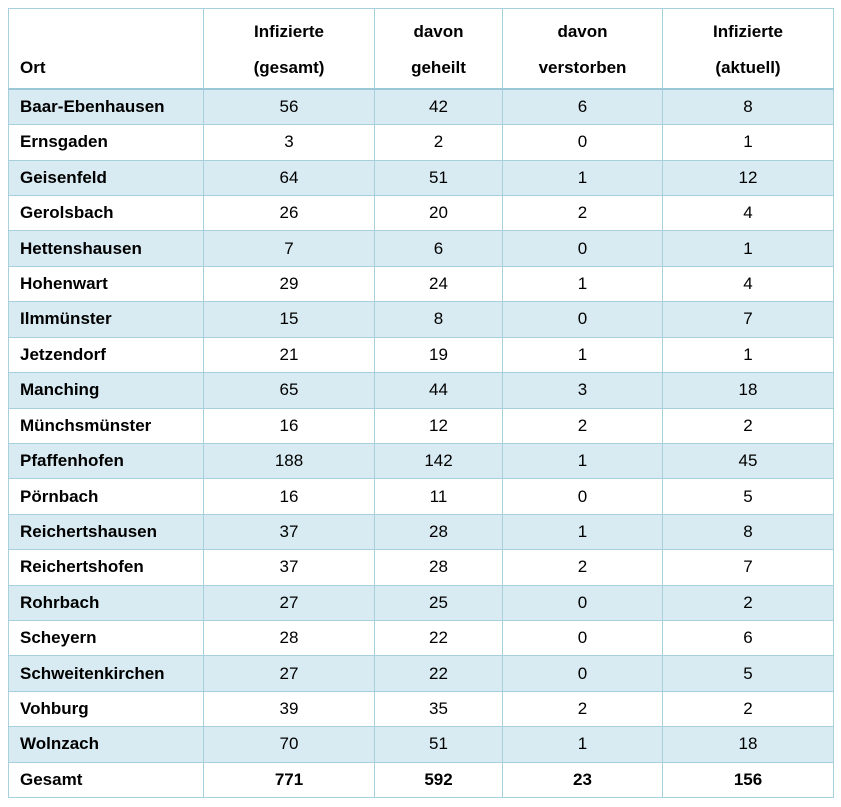  I want to click on table-row: Geisenfeld 64 51 1 12, so click(421, 178).